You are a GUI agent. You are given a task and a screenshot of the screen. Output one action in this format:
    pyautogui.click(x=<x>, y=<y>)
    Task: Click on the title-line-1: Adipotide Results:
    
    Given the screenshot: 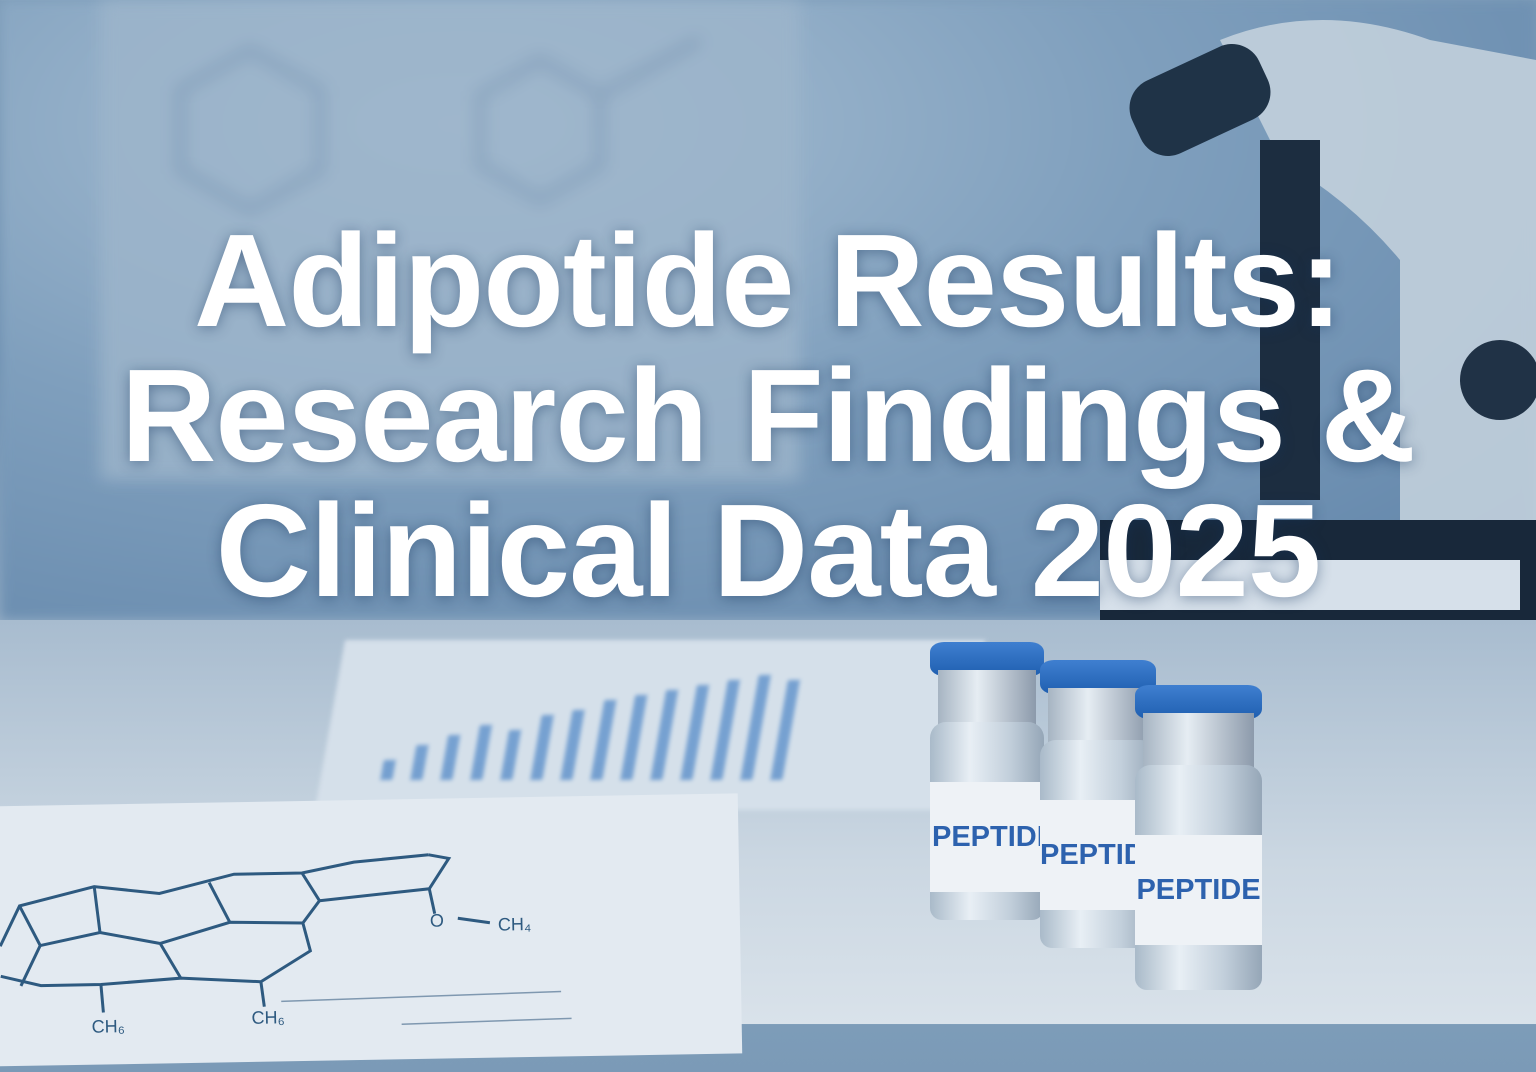 What is the action you would take?
    pyautogui.click(x=768, y=280)
    